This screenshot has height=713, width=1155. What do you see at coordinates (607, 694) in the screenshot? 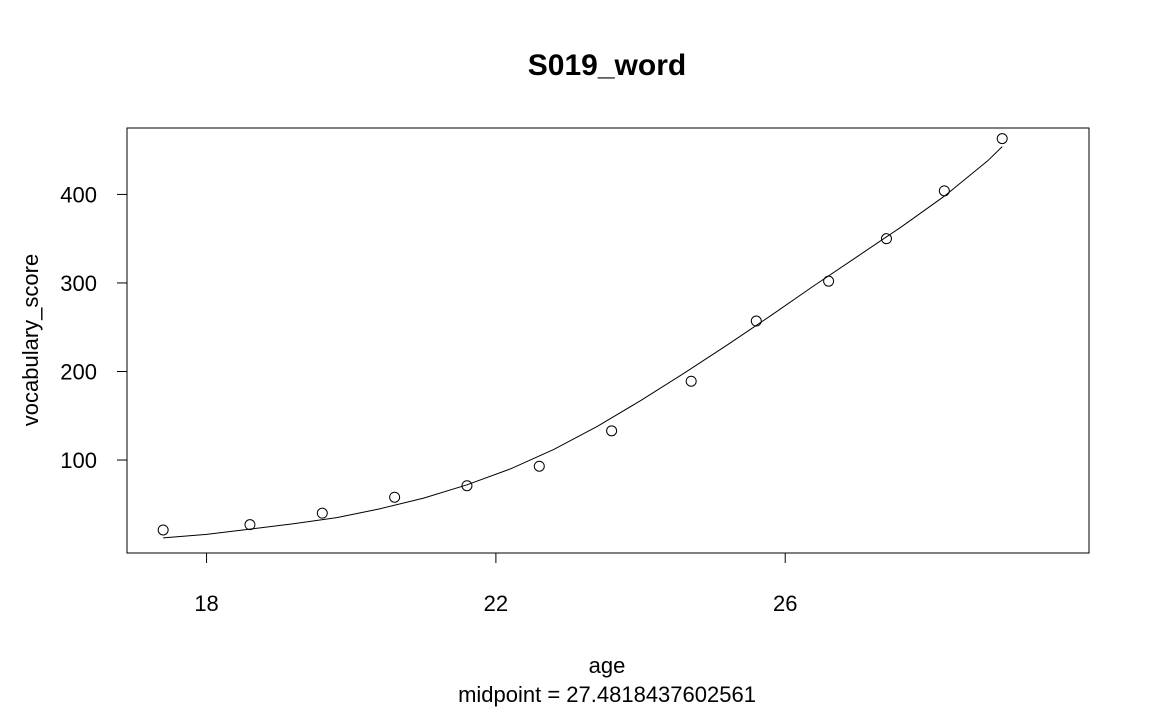
I see `chart-subtitle: midpoint = 27.4818437602561` at bounding box center [607, 694].